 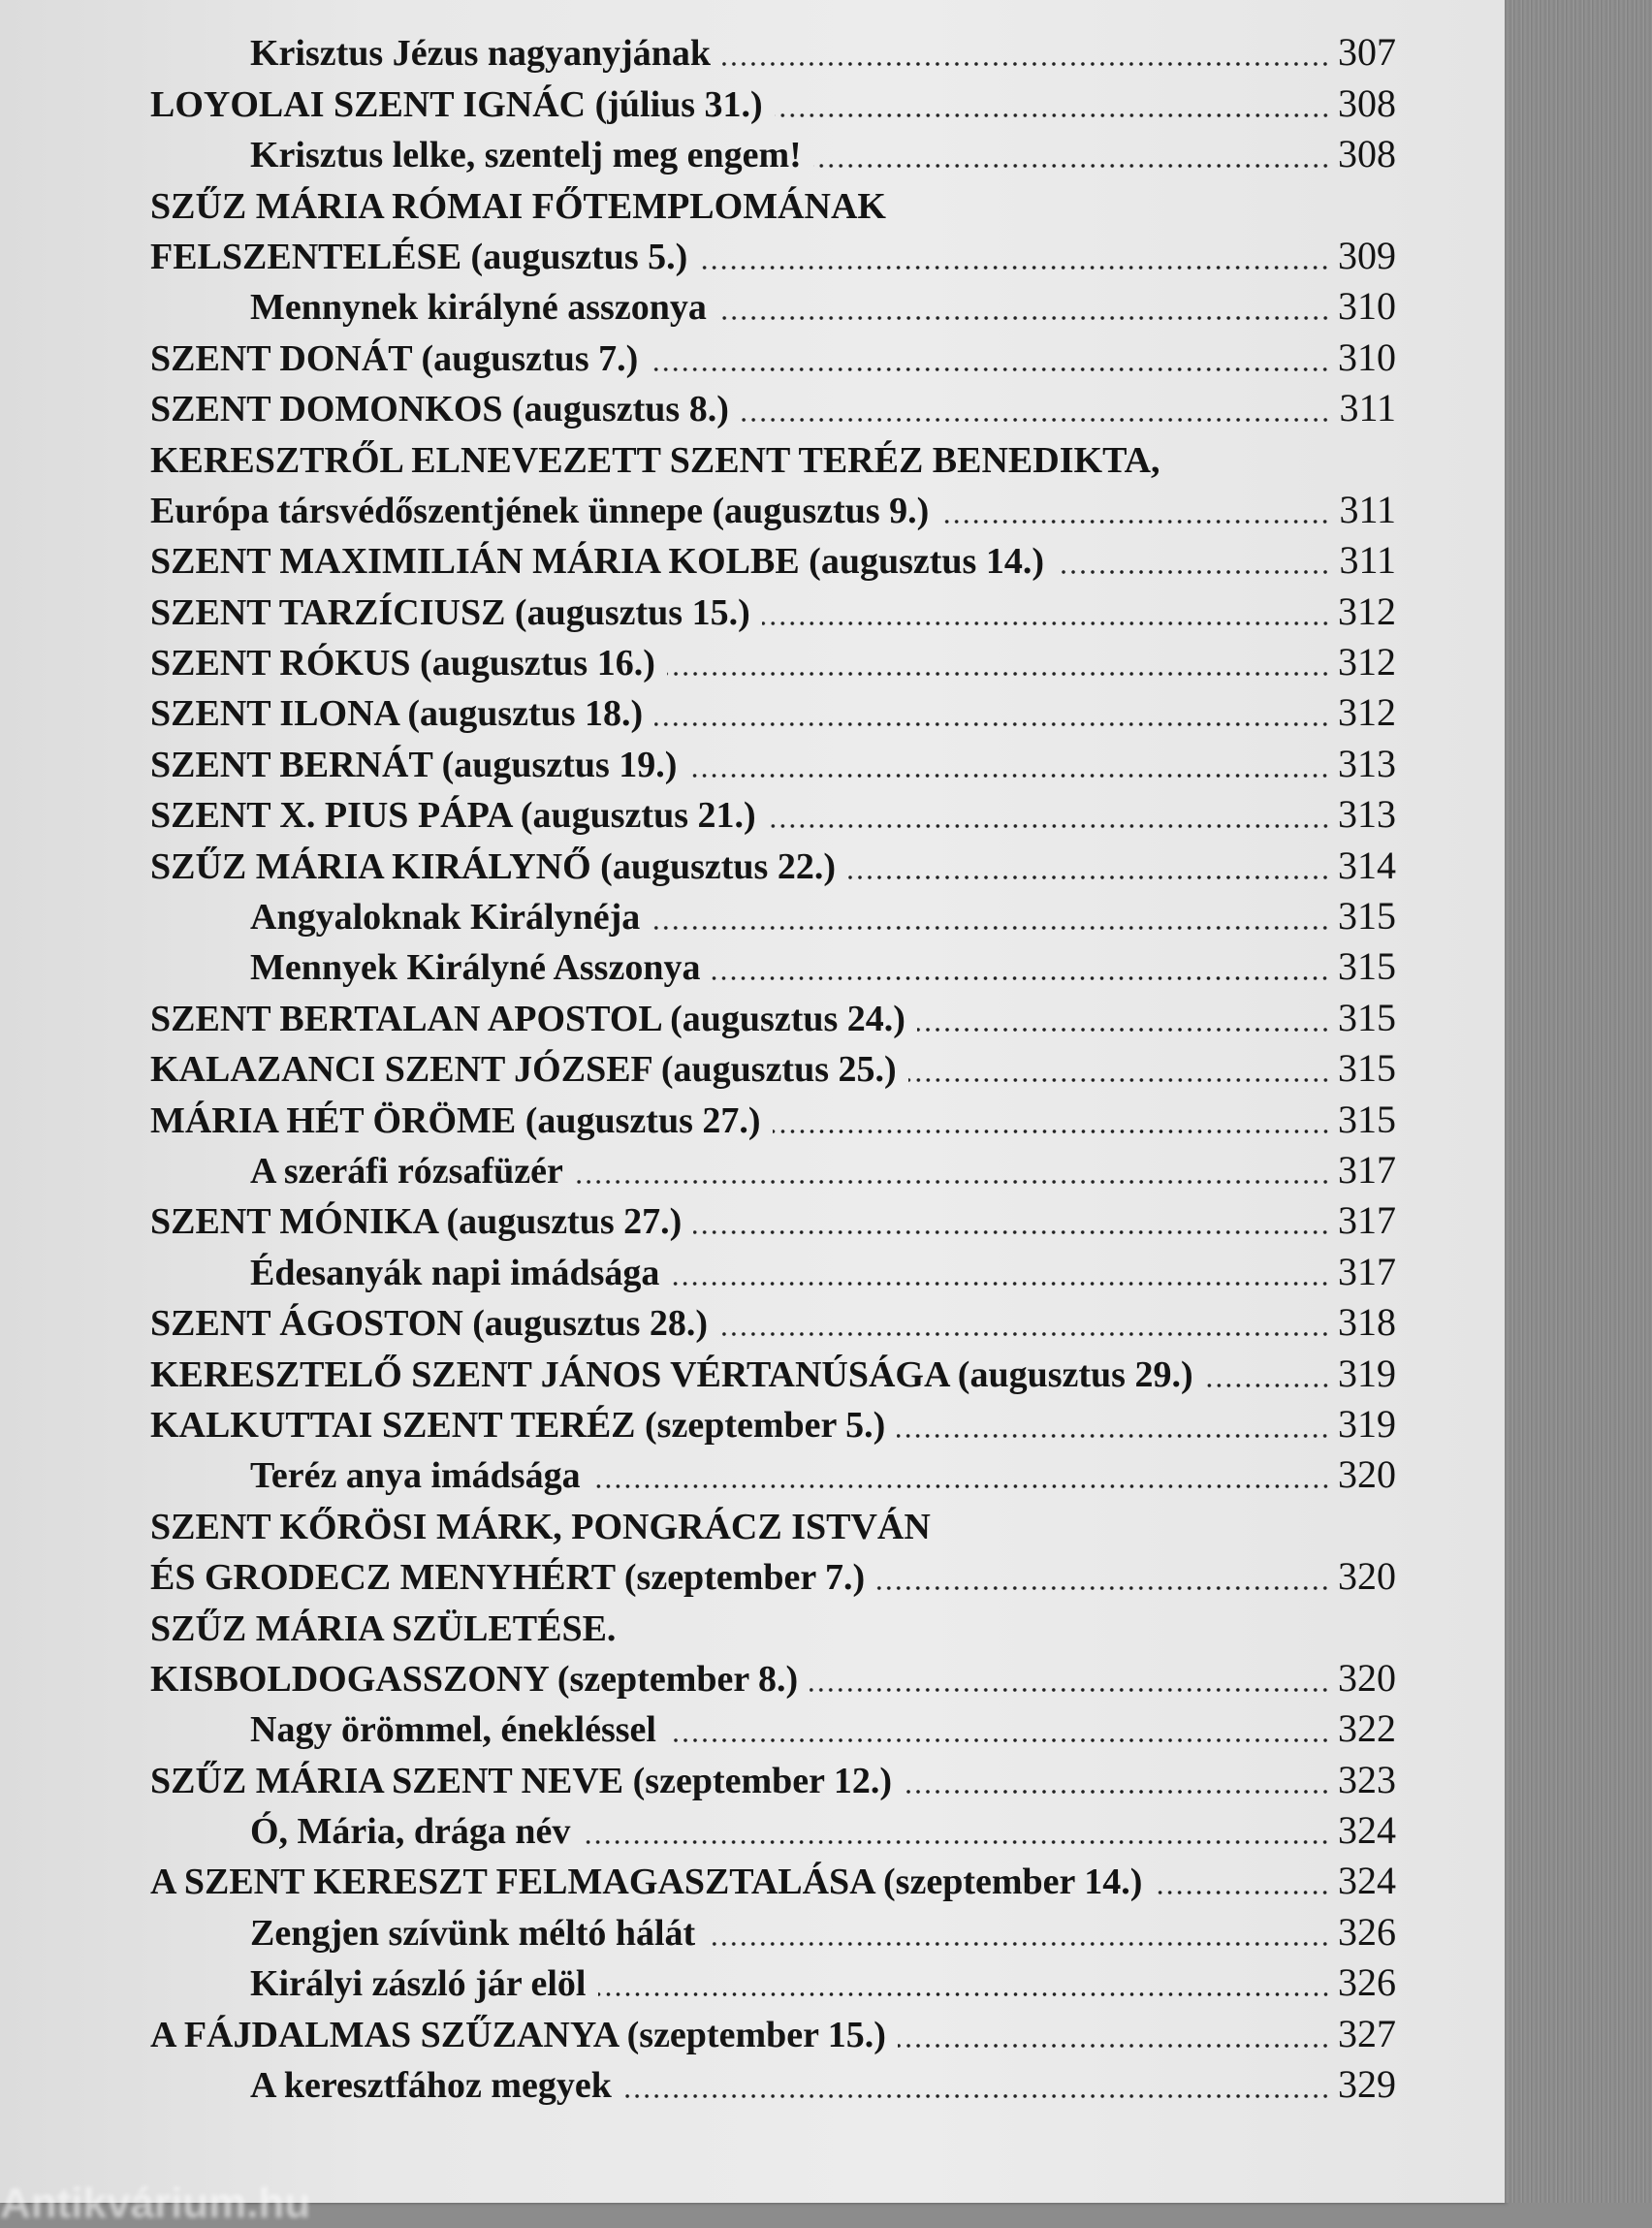 I want to click on toc-subentry: Édesanyák napi imádsága 317, so click(x=753, y=1267).